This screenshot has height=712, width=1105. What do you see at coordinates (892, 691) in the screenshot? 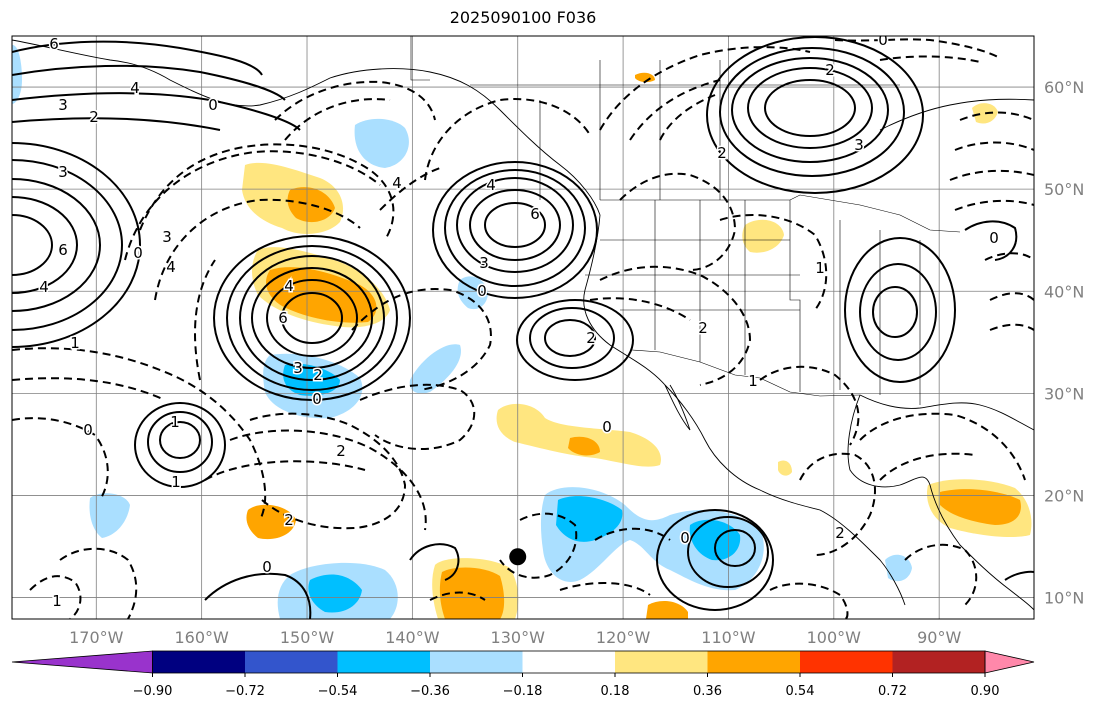
I see `colorbar-tick-label: 0.72` at bounding box center [892, 691].